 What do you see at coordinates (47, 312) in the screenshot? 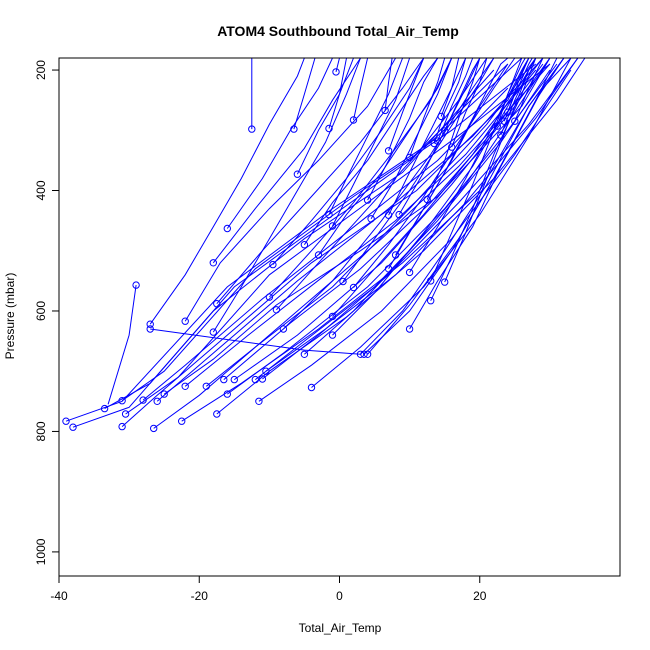
I see `y-axis: 200 400 600 800 1000` at bounding box center [47, 312].